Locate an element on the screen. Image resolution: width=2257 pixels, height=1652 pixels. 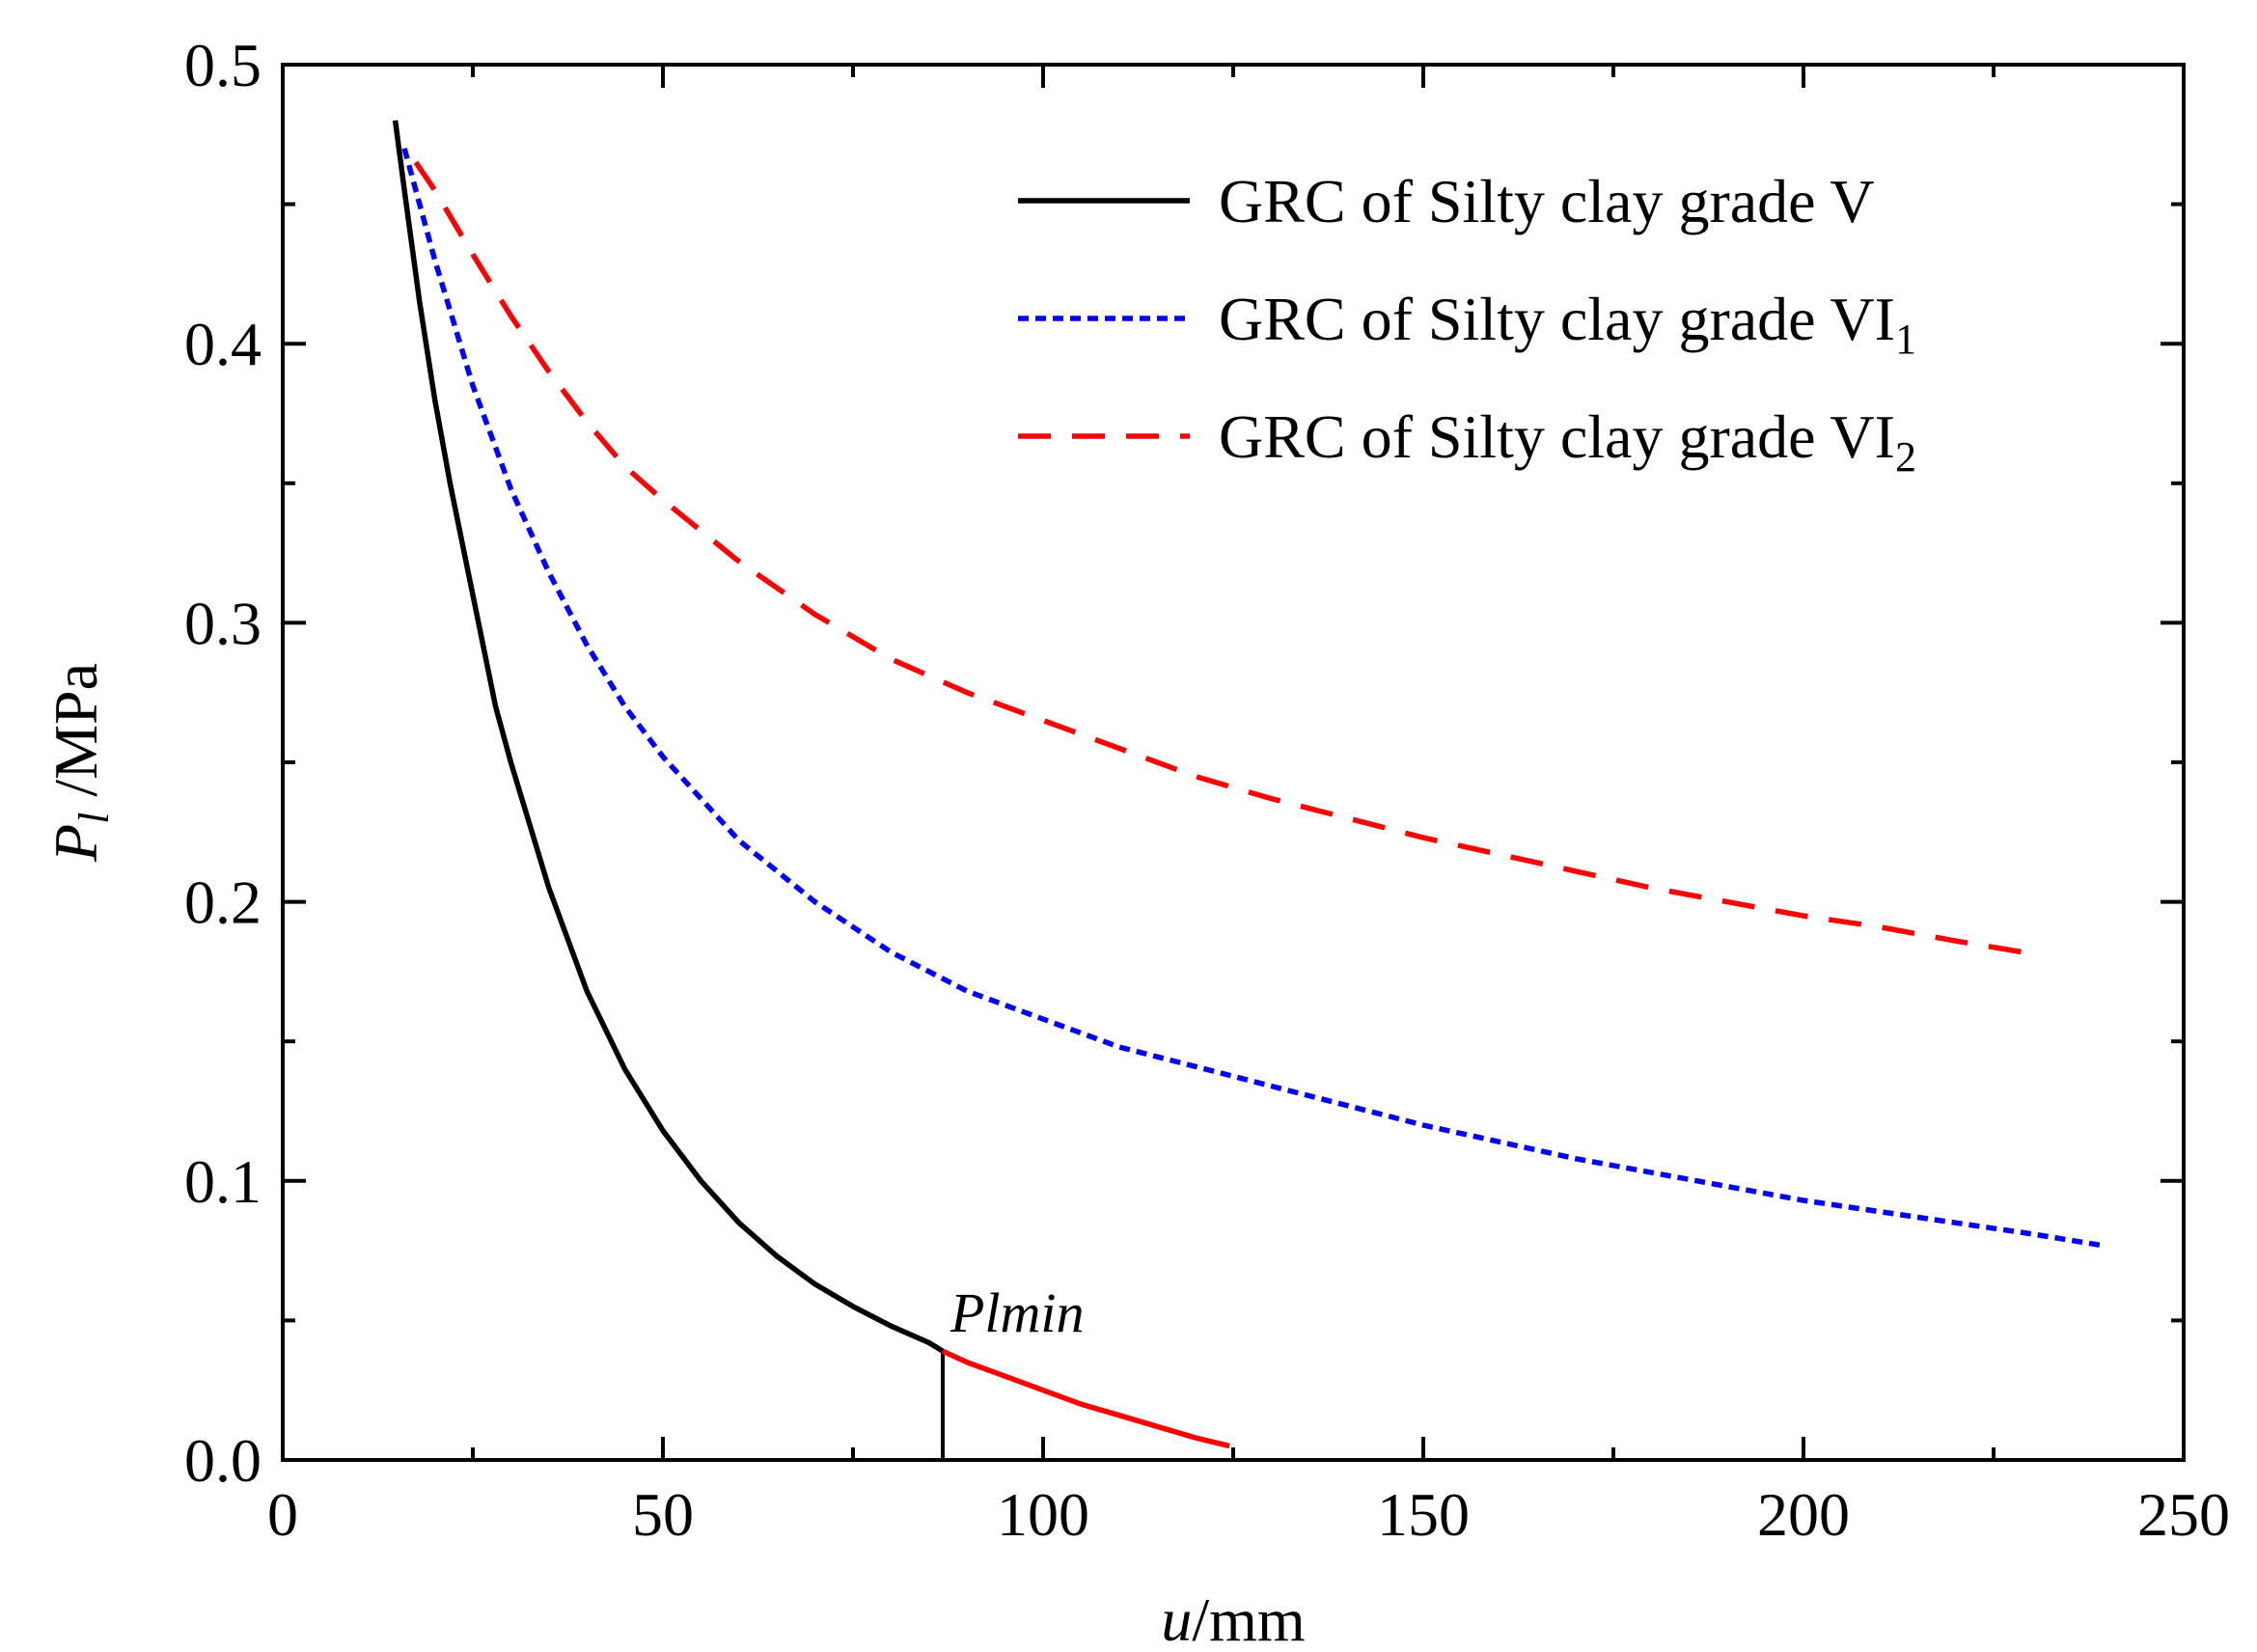
x-tick-label: 50 is located at coordinates (663, 1514).